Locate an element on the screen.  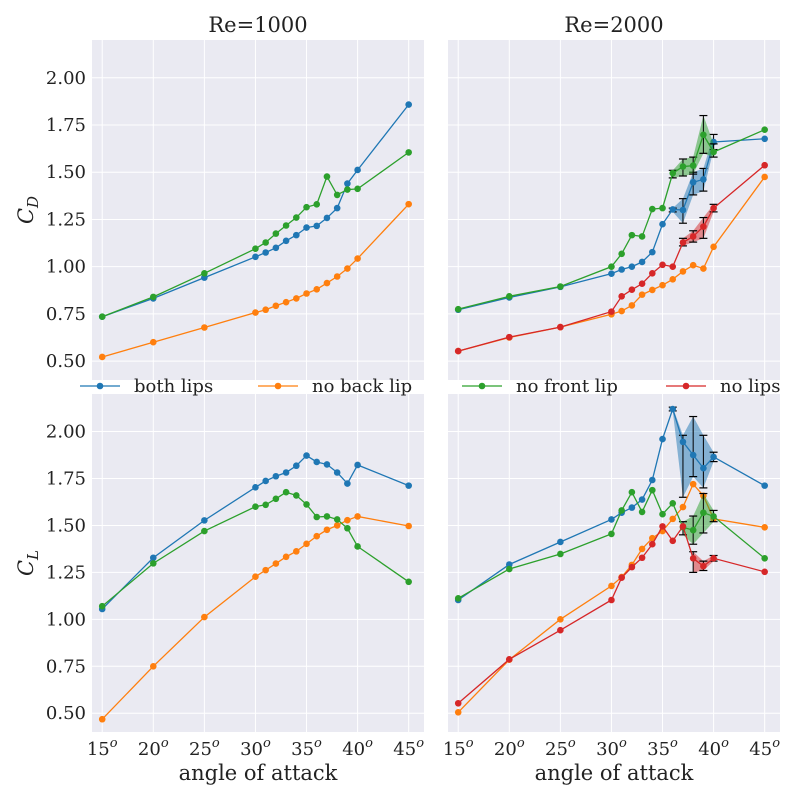
legend-entry: no front lip is located at coordinates (540, 386).